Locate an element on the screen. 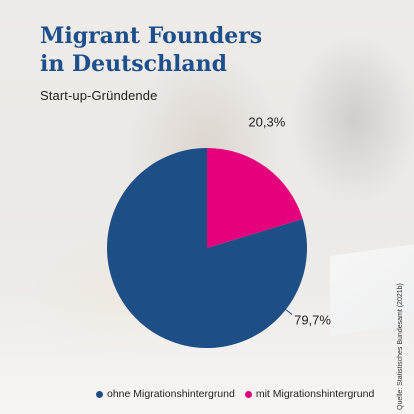 The height and width of the screenshot is (414, 414). pie-labels: 79,7% 20,3% is located at coordinates (289, 220).